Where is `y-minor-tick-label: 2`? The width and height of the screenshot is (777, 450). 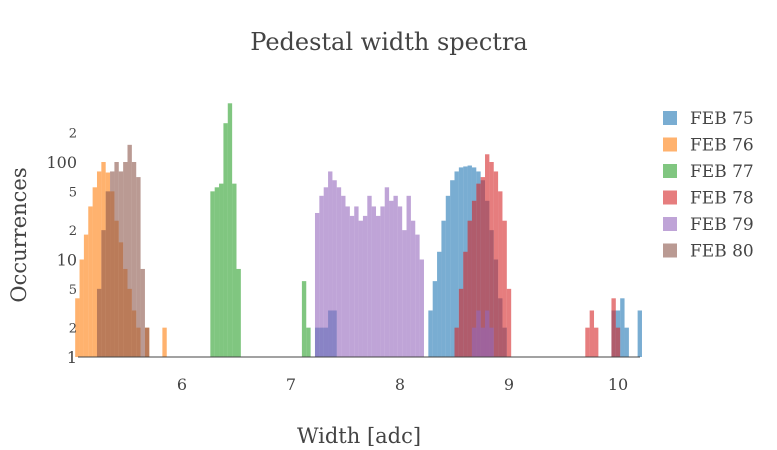
y-minor-tick-label: 2 is located at coordinates (73, 329).